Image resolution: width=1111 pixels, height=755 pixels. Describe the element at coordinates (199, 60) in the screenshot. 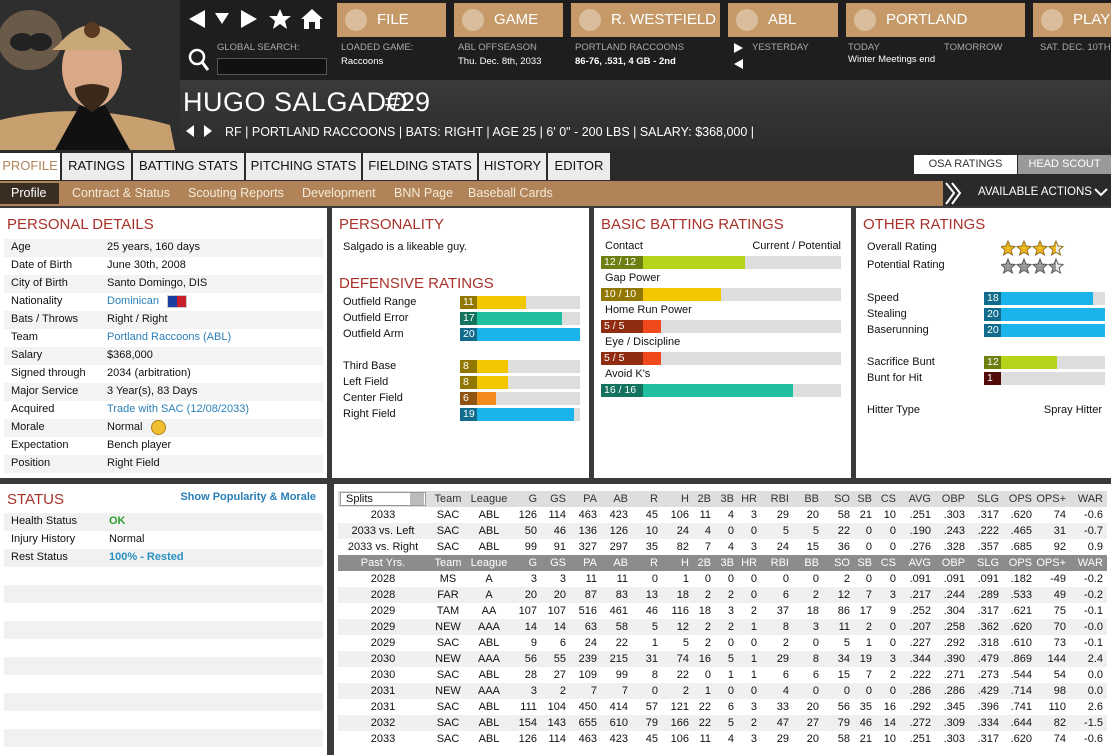

I see `search-icon` at that location.